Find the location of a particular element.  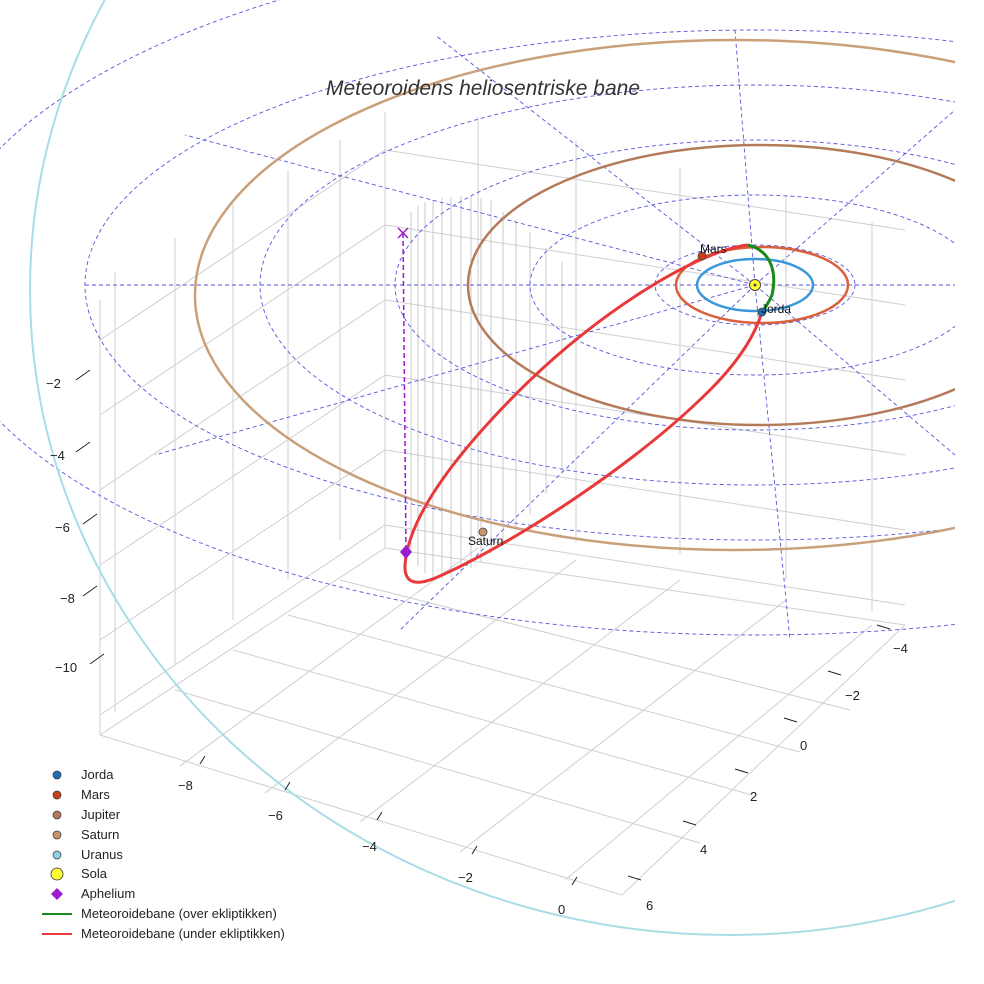

legend-item: Jupiter is located at coordinates (86, 814).